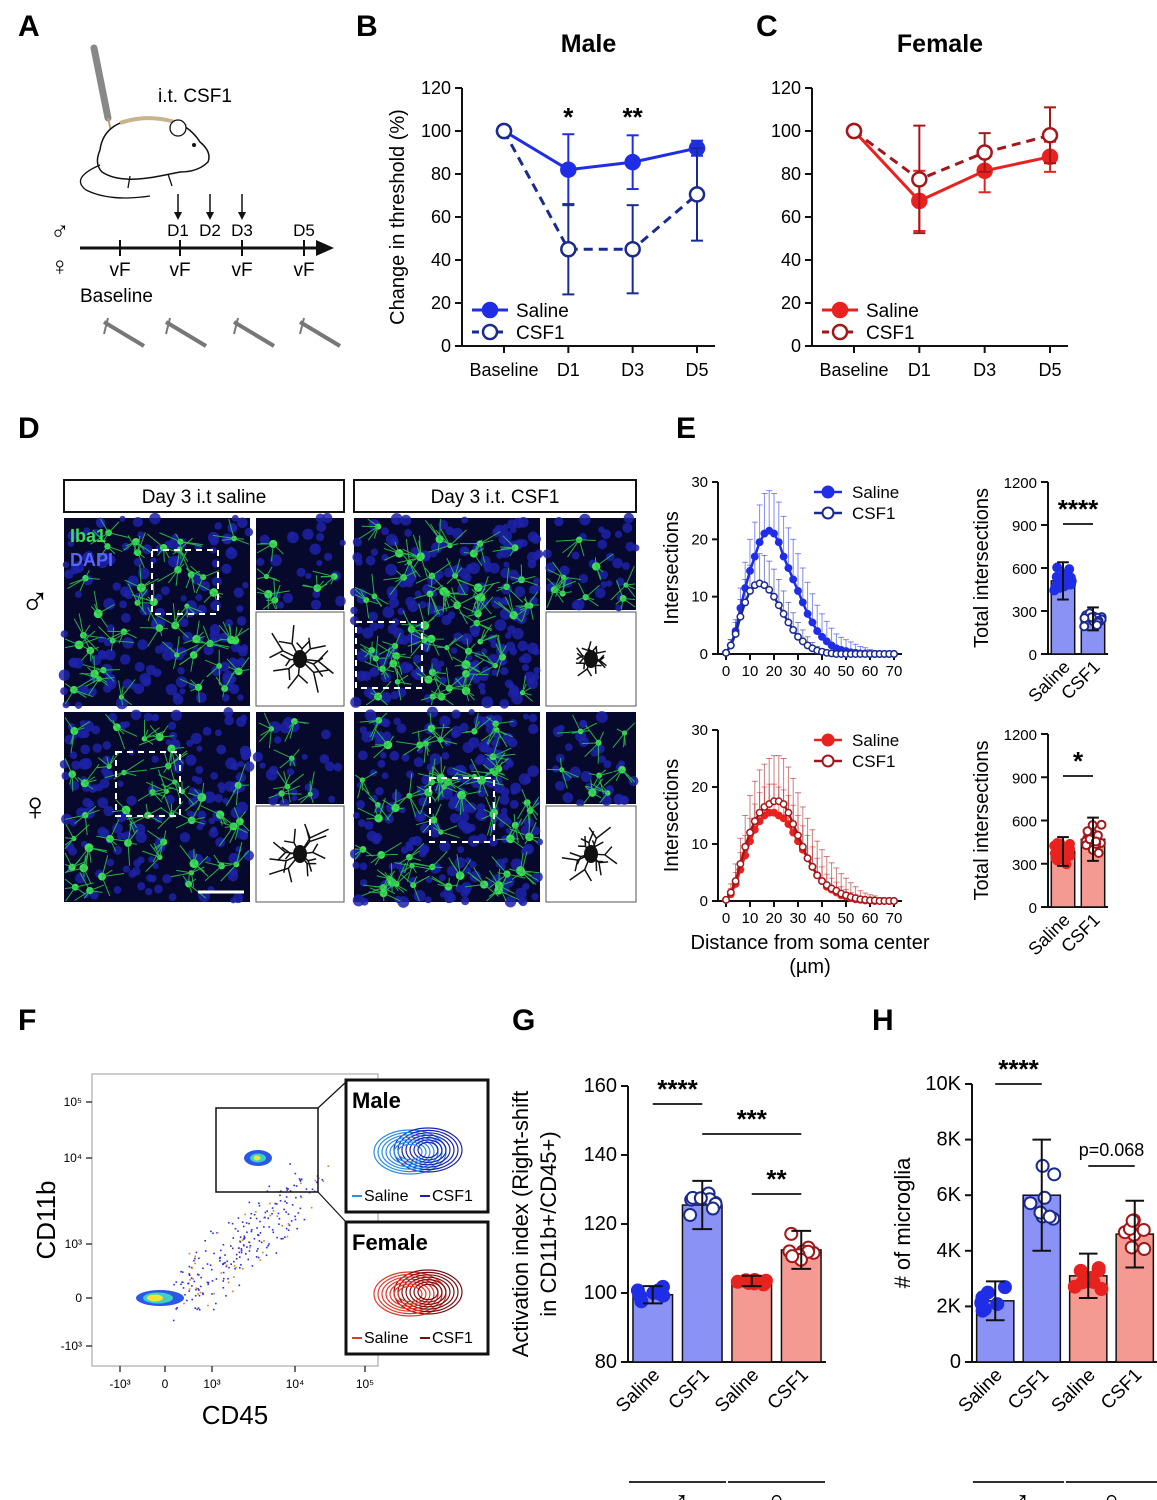 The width and height of the screenshot is (1157, 1500). What do you see at coordinates (106, 326) in the screenshot?
I see `von-frey-tip-icon` at bounding box center [106, 326].